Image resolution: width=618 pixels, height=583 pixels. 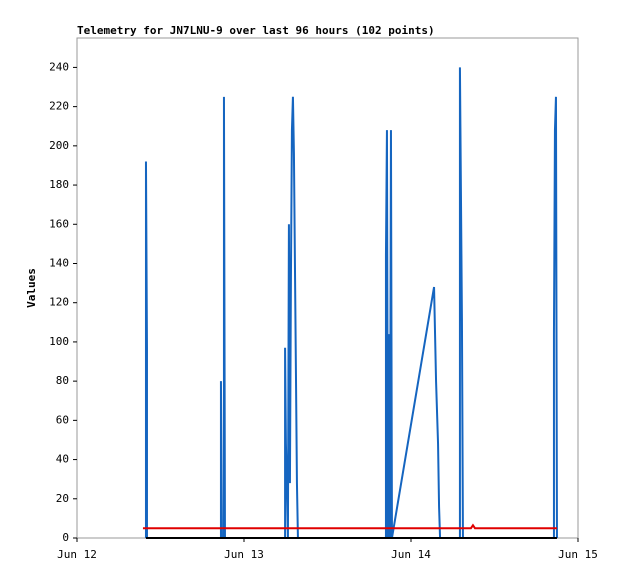 What do you see at coordinates (59, 106) in the screenshot?
I see `y-tick-label: 220` at bounding box center [59, 106].